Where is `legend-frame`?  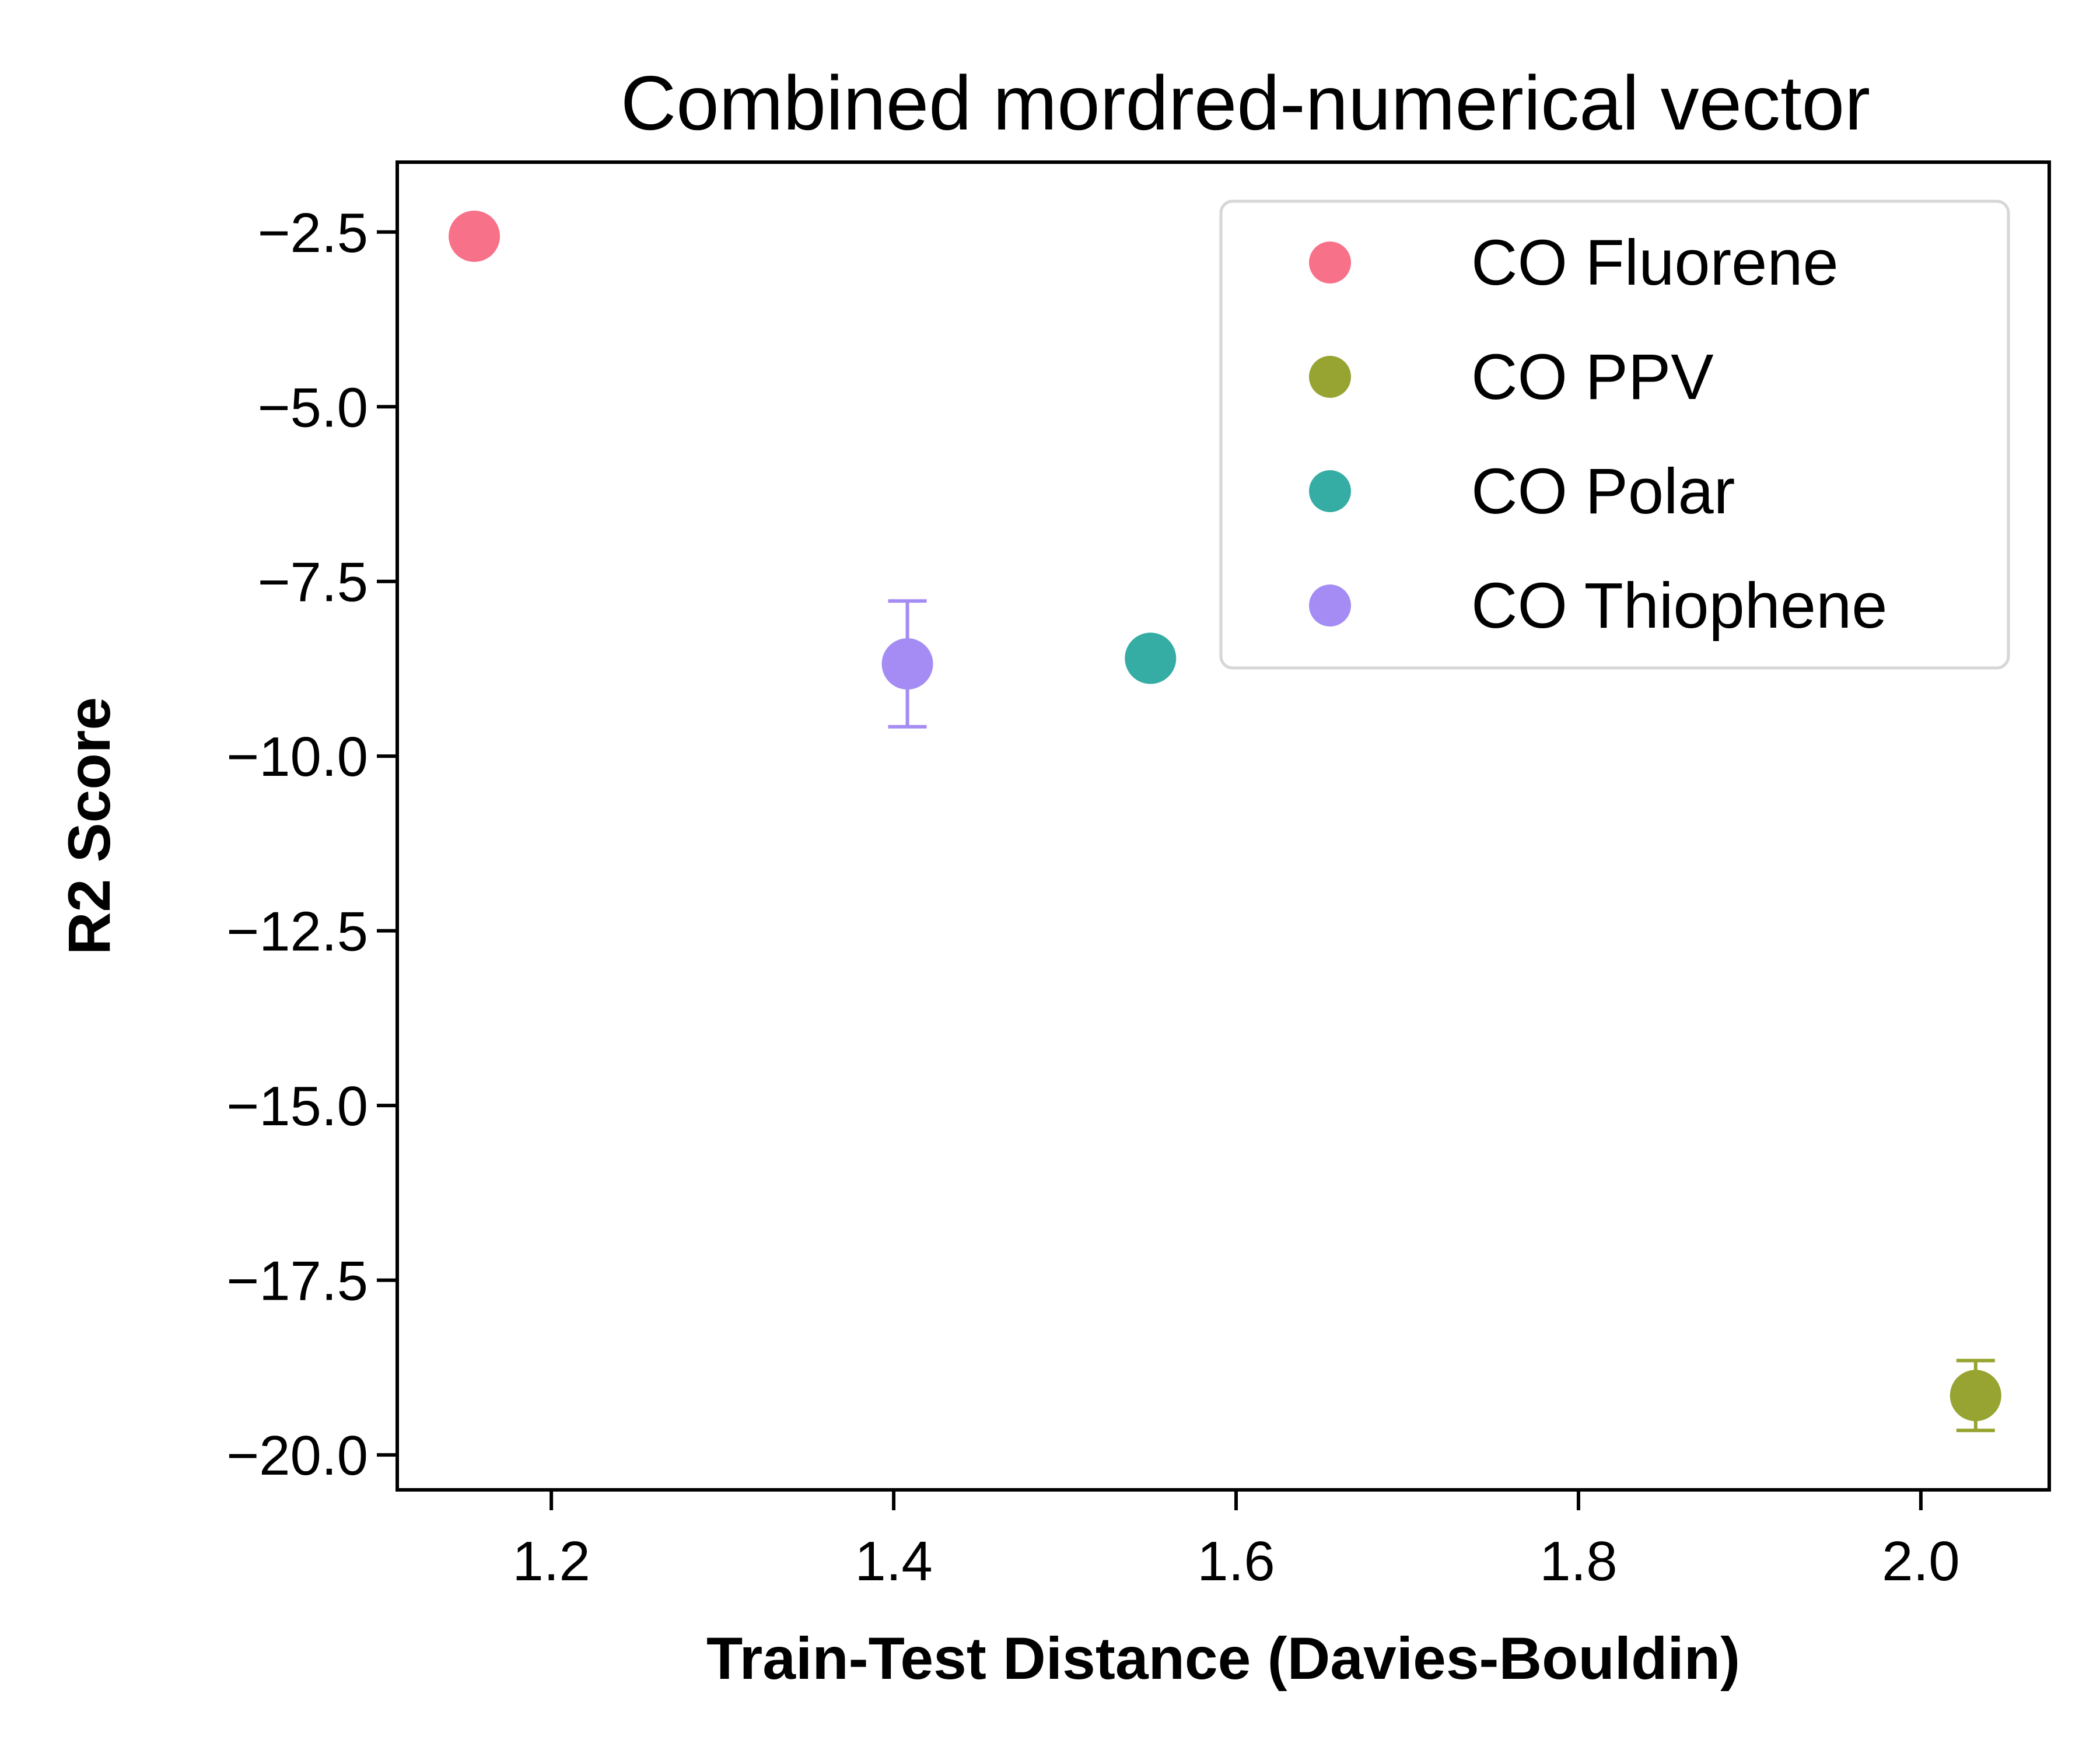 legend-frame is located at coordinates (1615, 435).